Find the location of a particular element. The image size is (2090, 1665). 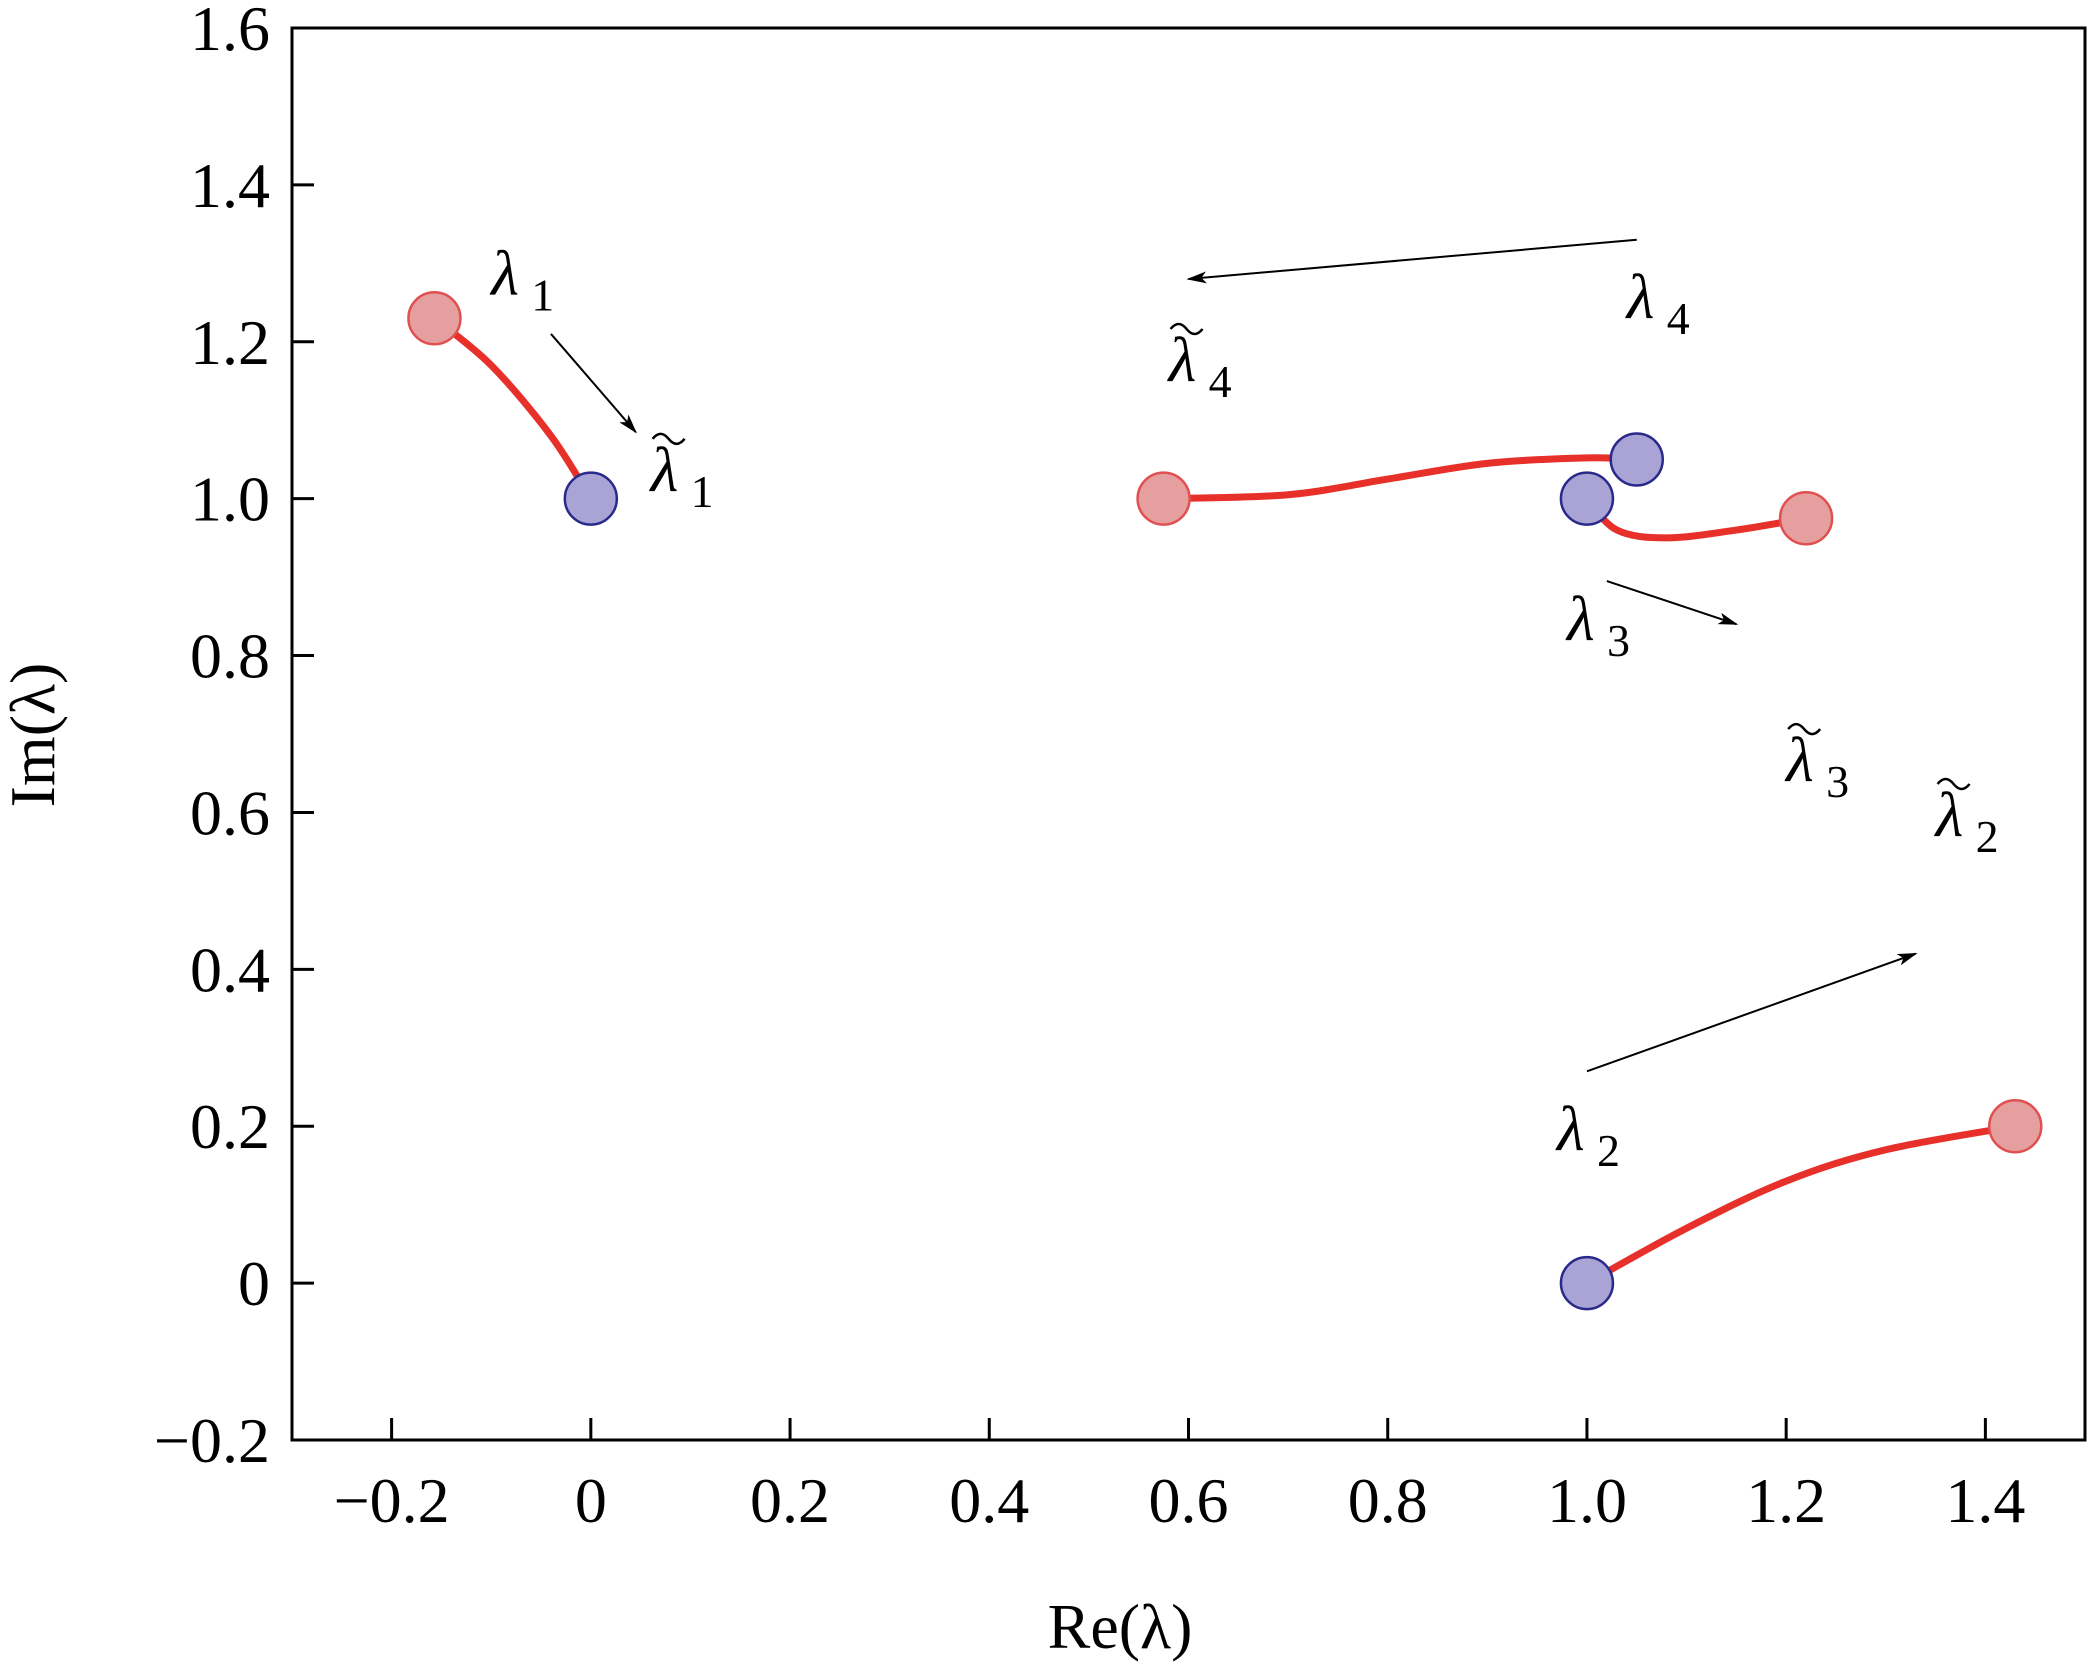

x-tick-label: 0.6 is located at coordinates (1189, 1500).